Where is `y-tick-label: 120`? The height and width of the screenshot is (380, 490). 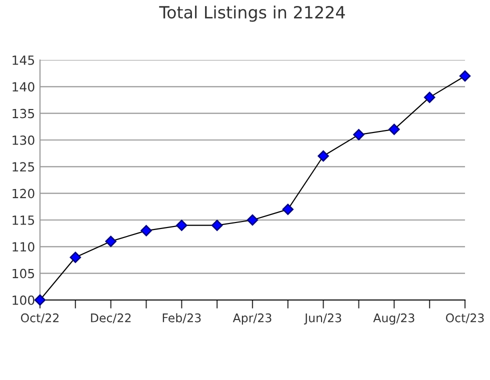 y-tick-label: 120 is located at coordinates (23, 193).